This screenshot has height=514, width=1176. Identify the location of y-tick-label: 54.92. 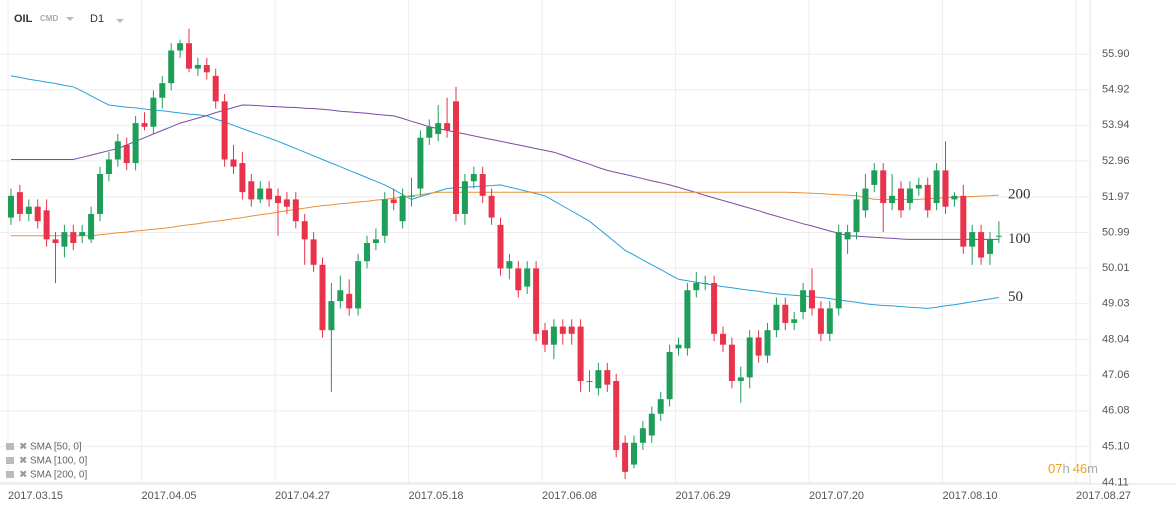
(1116, 90).